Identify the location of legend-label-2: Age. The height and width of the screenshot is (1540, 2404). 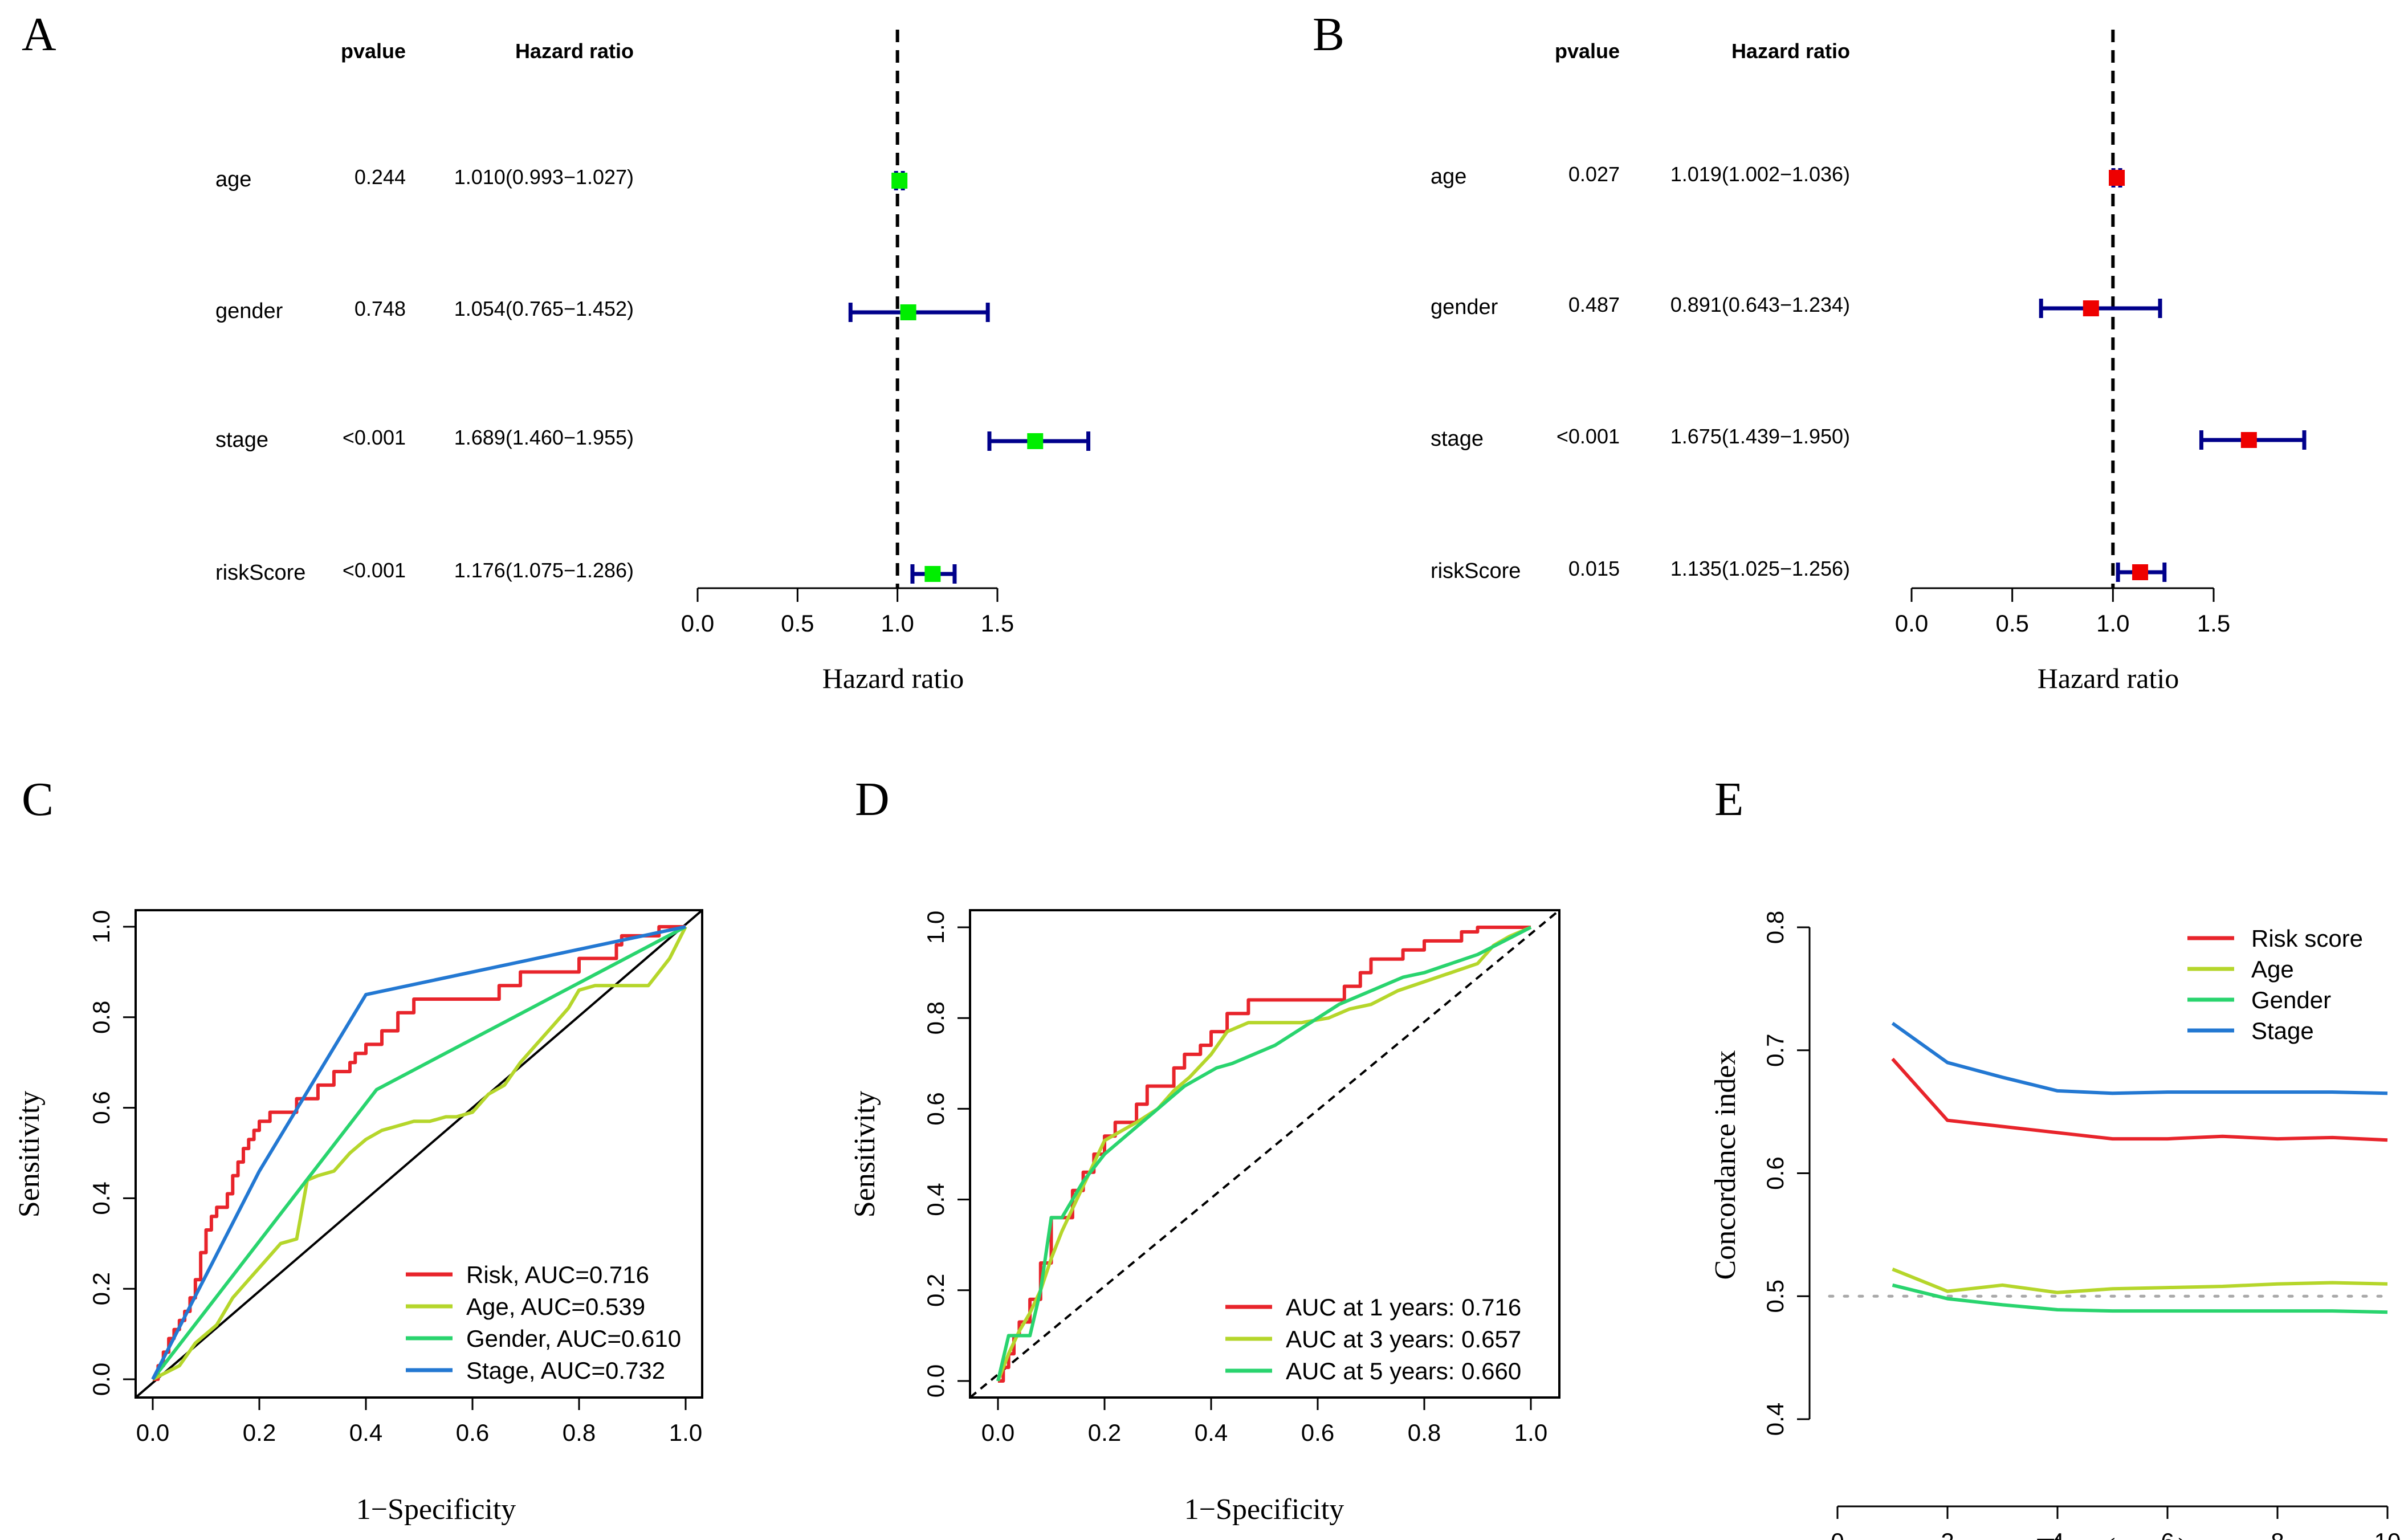
(2272, 969).